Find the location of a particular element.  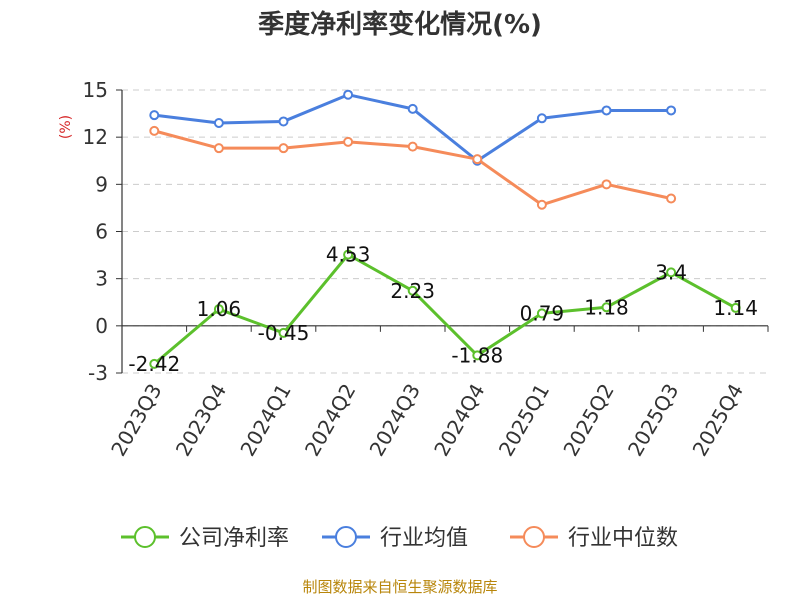

x-tick-label: 2025Q4 is located at coordinates (718, 420).